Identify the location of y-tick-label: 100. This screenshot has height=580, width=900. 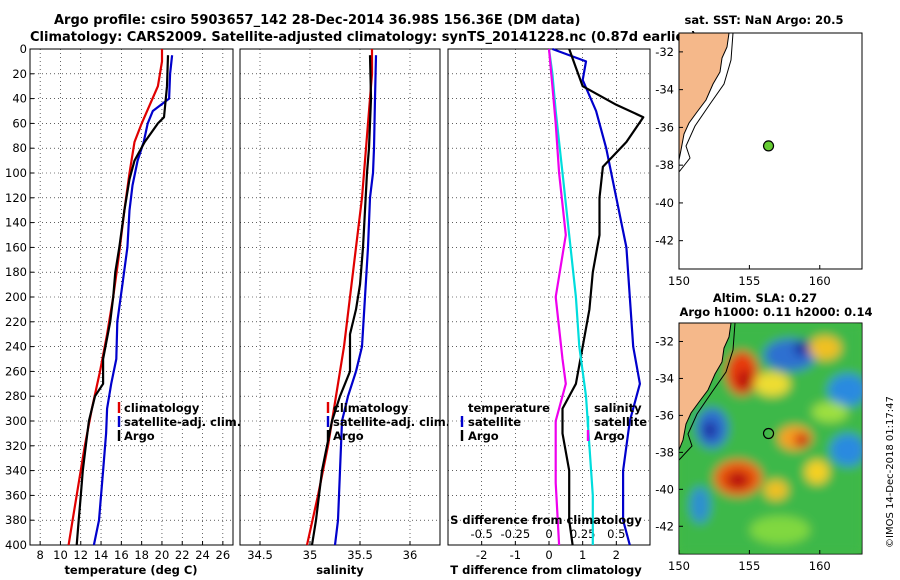
(16, 173).